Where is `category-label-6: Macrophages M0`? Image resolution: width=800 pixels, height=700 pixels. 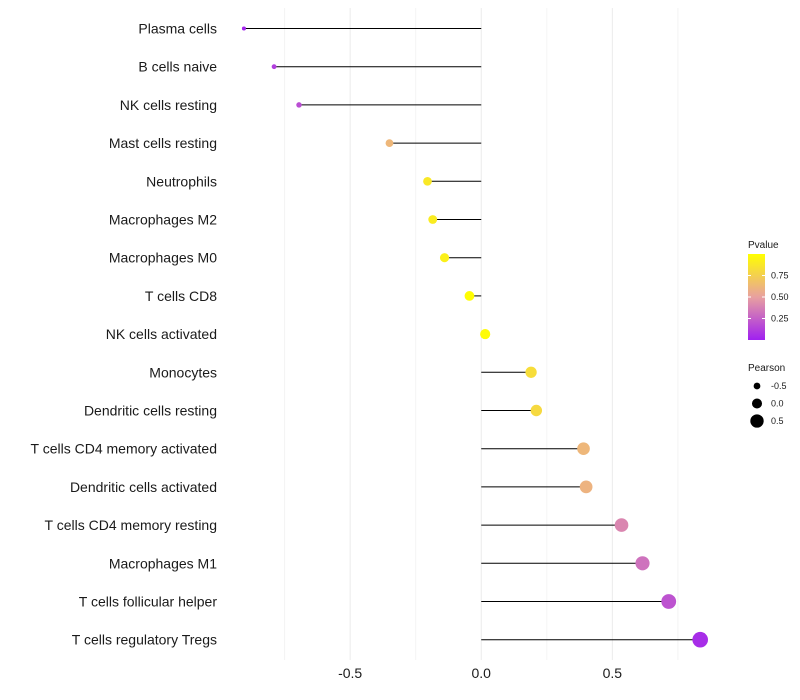 category-label-6: Macrophages M0 is located at coordinates (163, 258).